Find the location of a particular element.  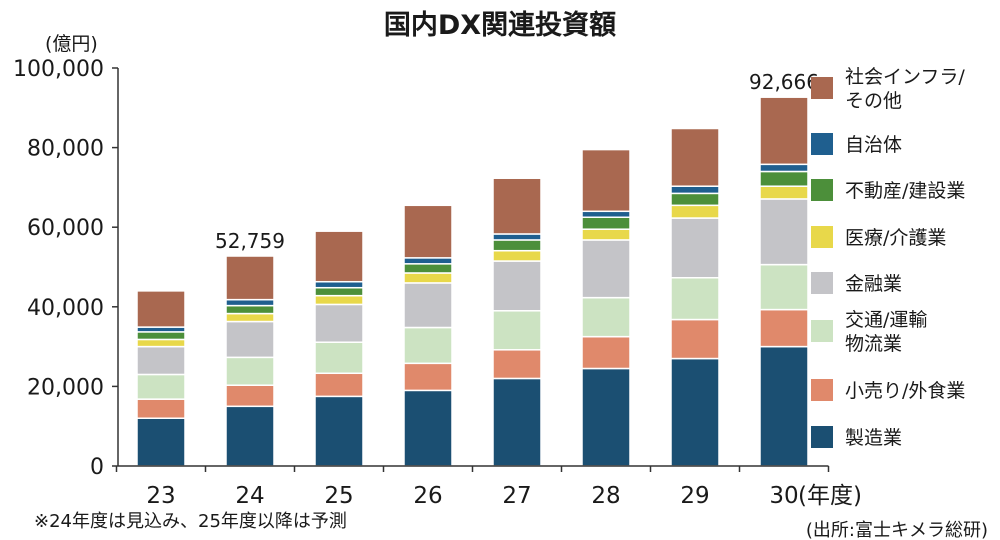

legend-label-4-0: 金融業 is located at coordinates (873, 284).